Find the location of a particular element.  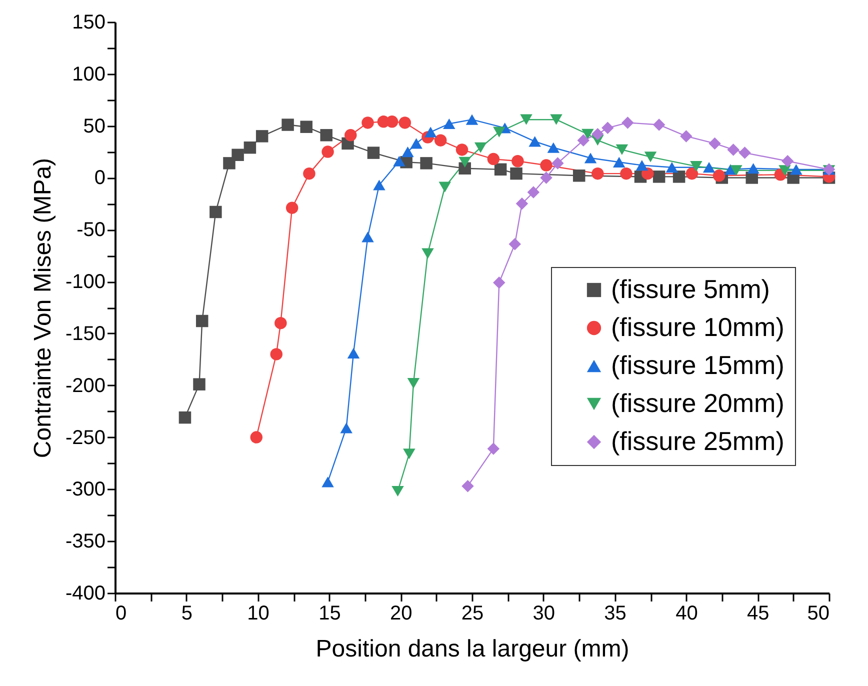

y-tick-label: -250 is located at coordinates (85, 437).